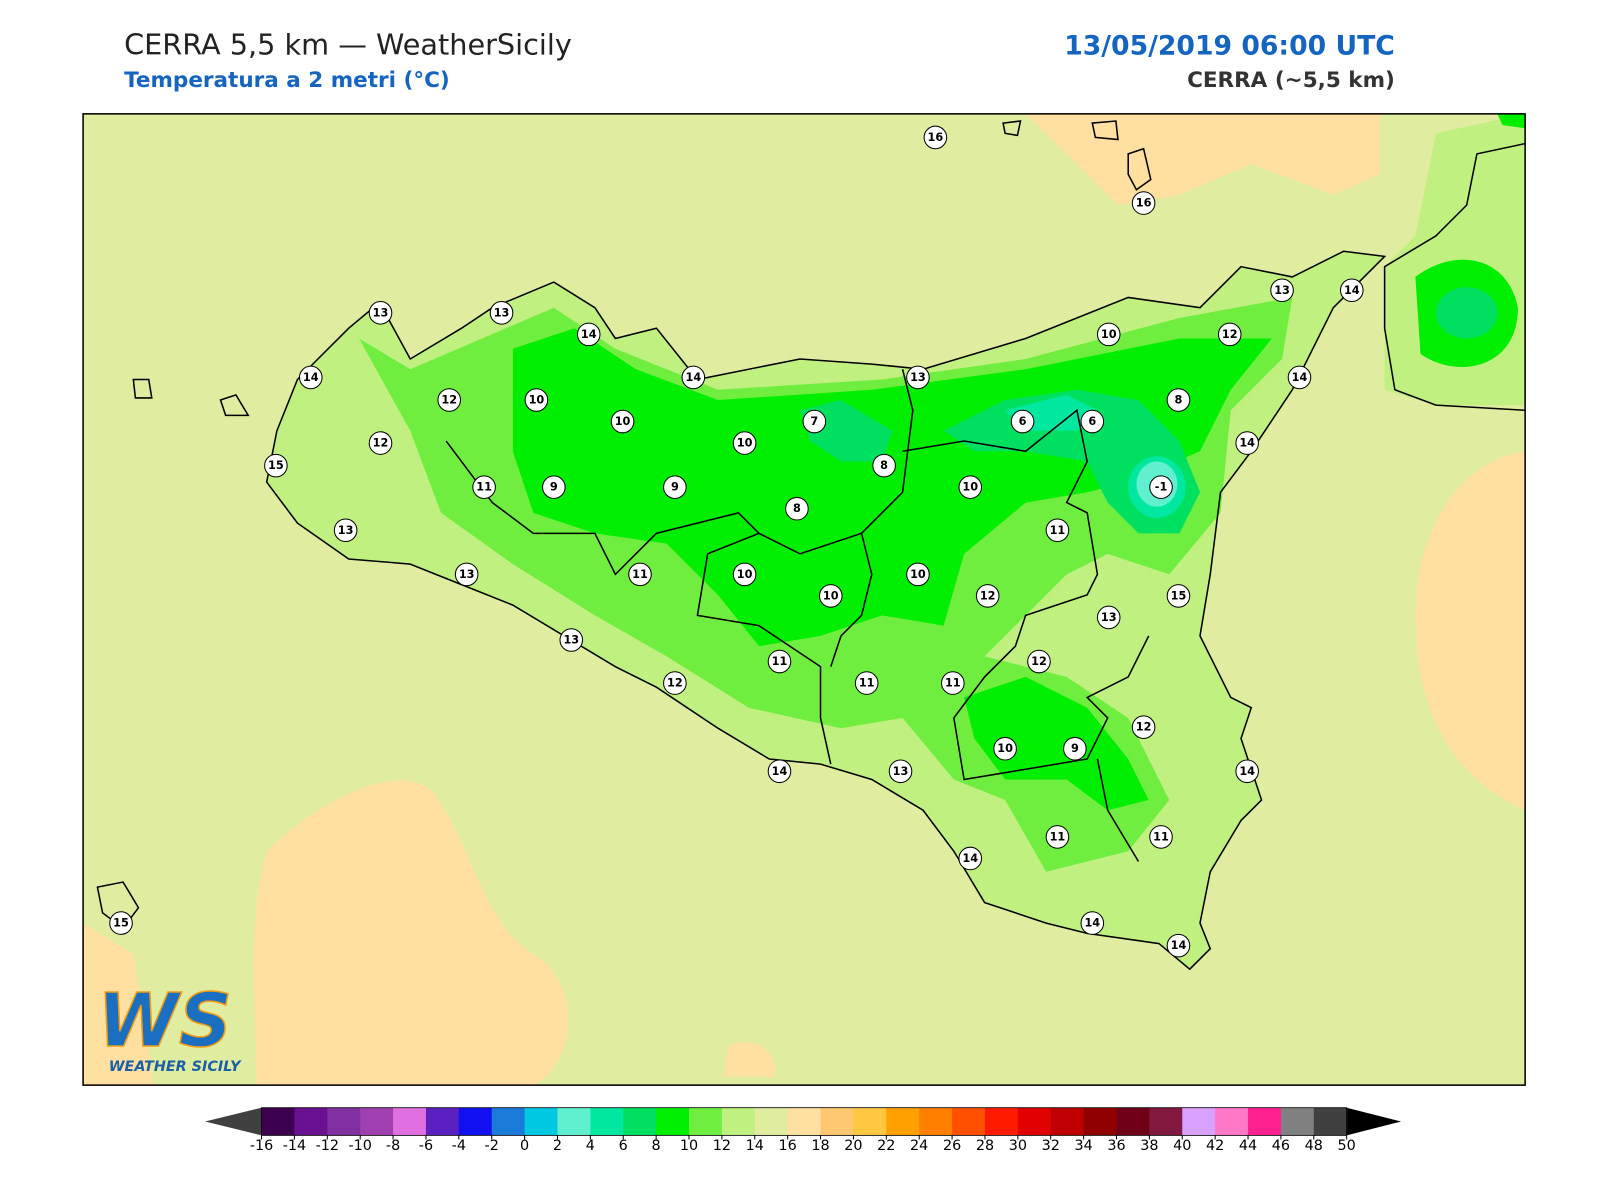 This screenshot has height=1200, width=1600. Describe the element at coordinates (287, 80) in the screenshot. I see `subtitle: Temperatura a 2 metri (°C)` at that location.